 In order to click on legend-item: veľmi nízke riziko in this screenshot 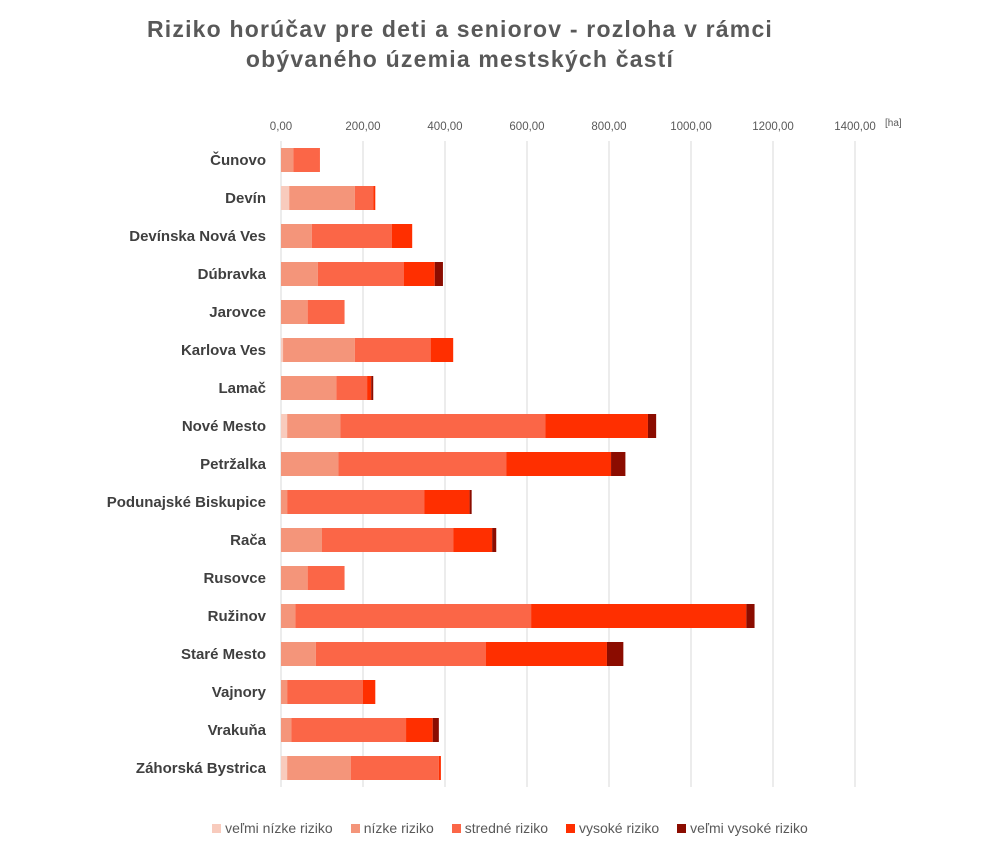, I will do `click(272, 828)`.